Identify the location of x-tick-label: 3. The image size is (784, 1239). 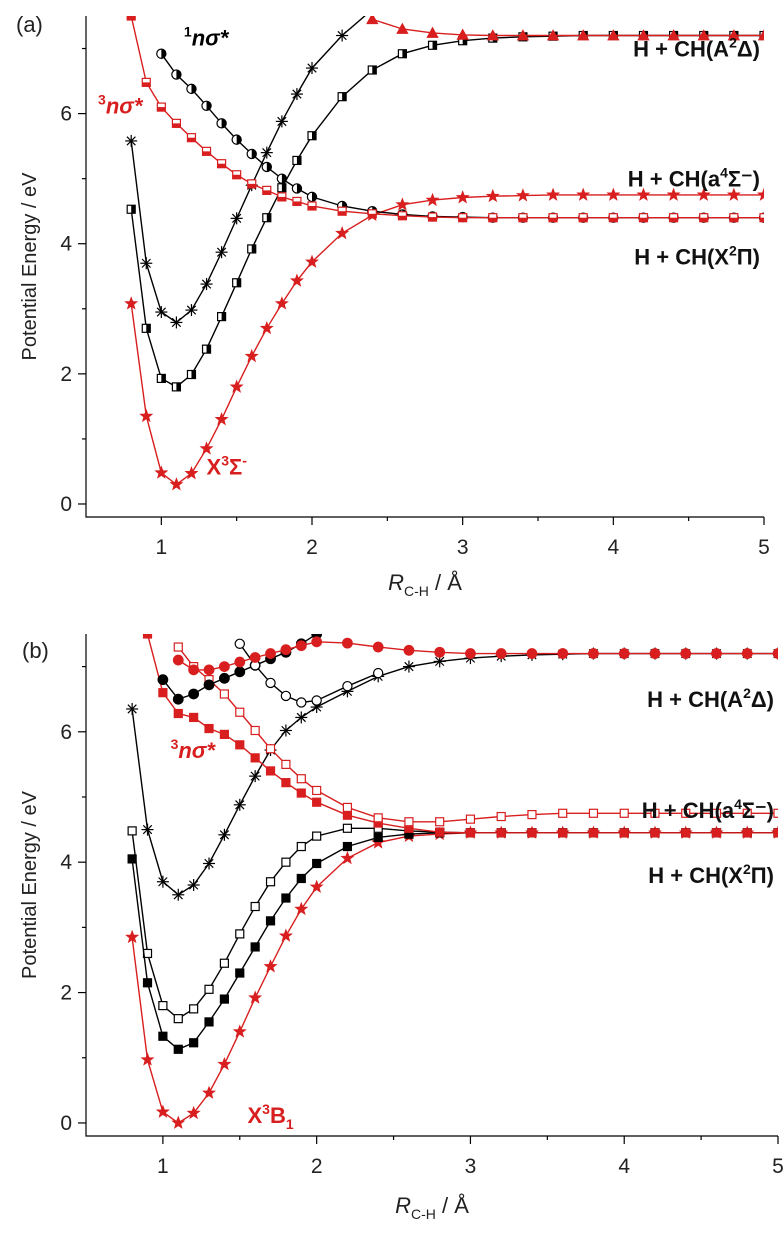
(463, 547).